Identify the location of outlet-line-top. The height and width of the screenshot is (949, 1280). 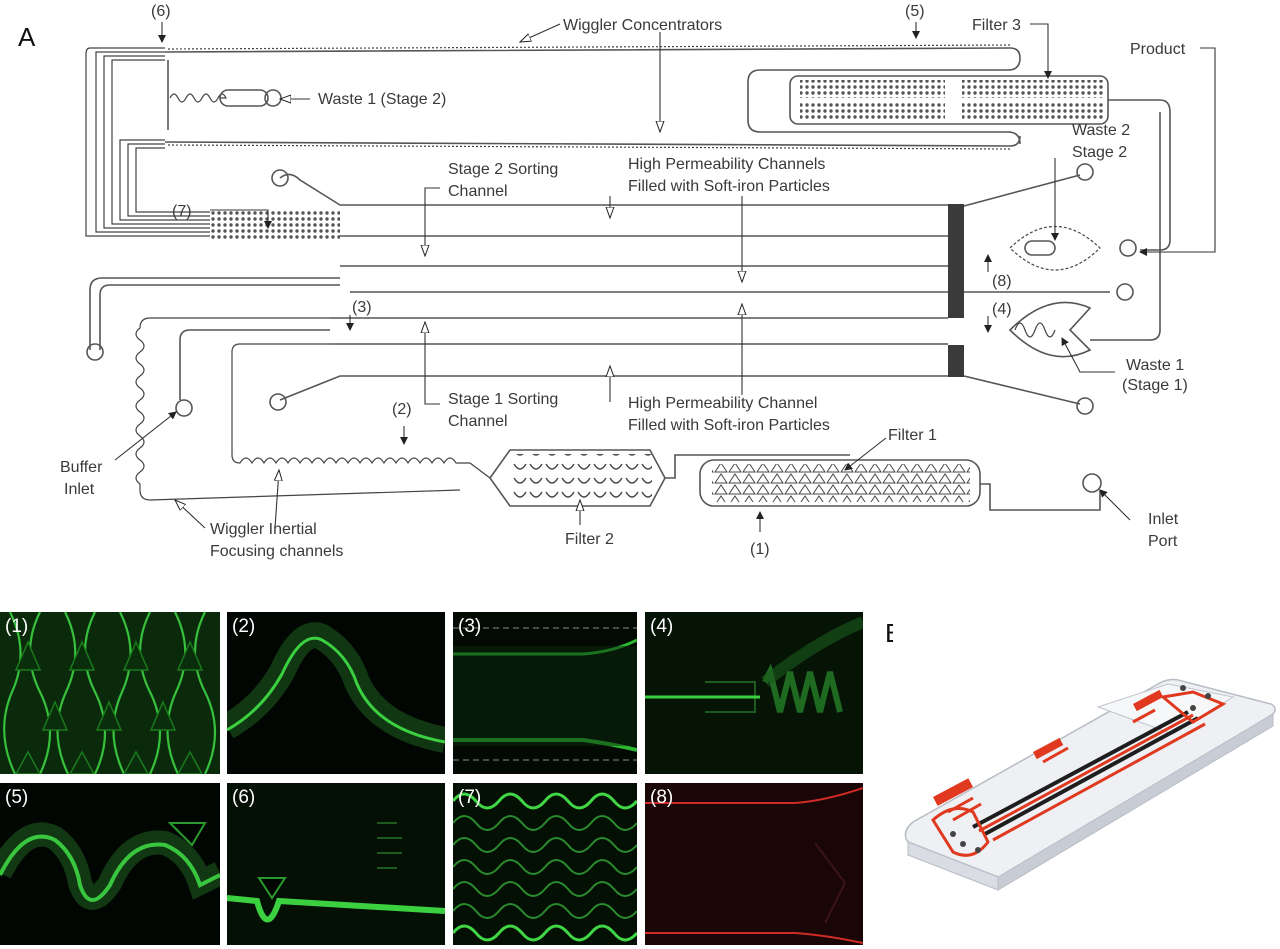
(1022, 190).